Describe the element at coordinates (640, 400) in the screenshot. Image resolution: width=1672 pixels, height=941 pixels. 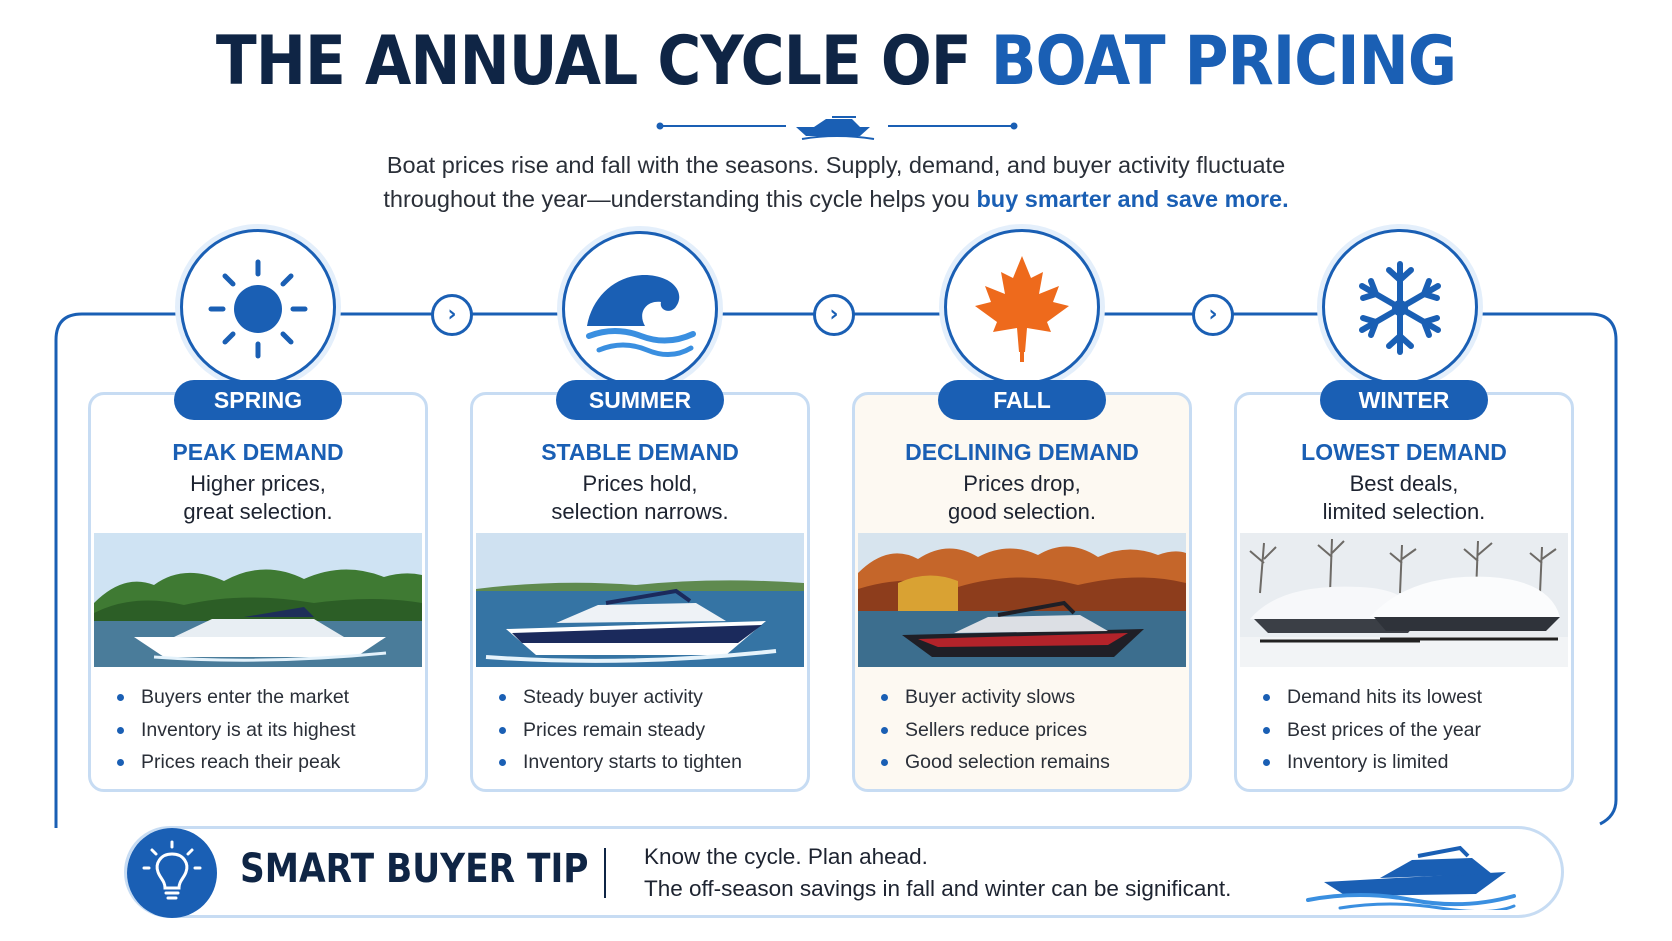
I see `season-label-summer: SUMMER` at that location.